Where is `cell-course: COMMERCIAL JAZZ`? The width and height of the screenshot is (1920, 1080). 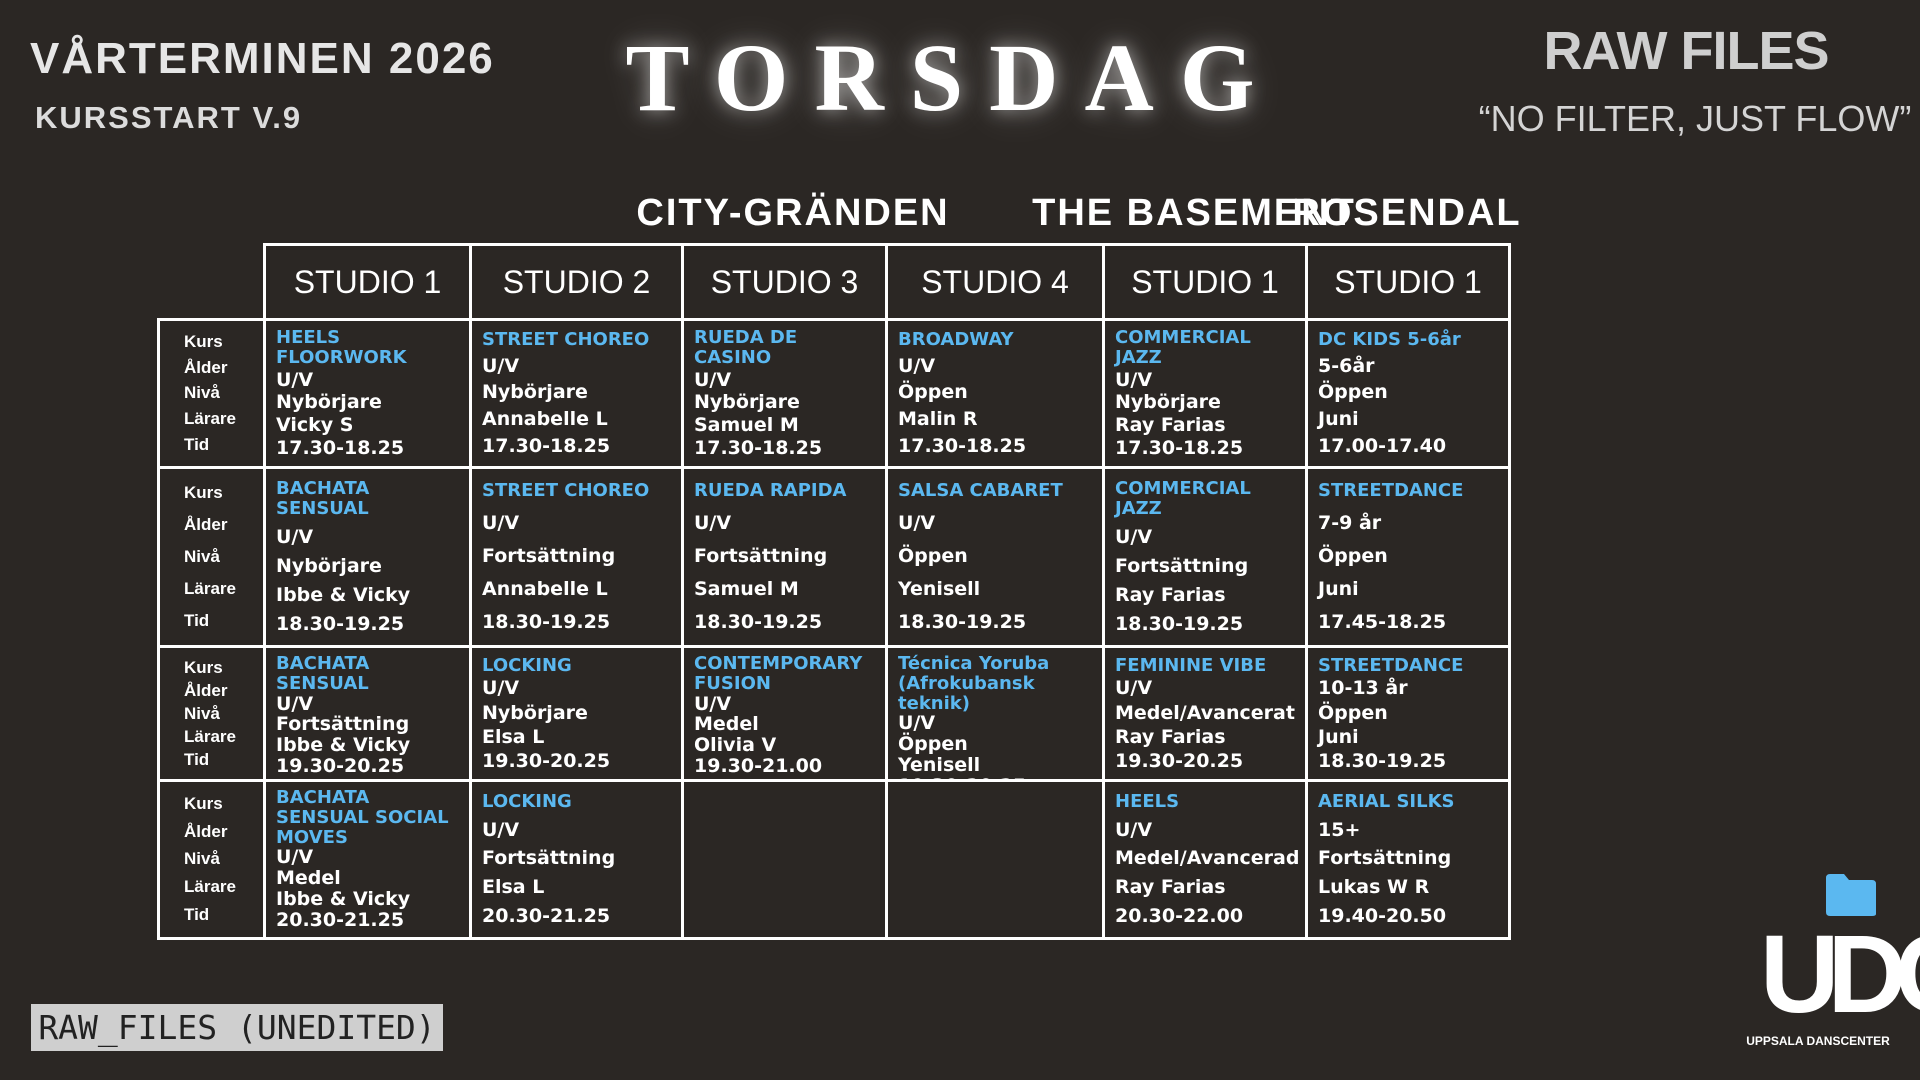
cell-course: COMMERCIAL JAZZ is located at coordinates (1183, 347).